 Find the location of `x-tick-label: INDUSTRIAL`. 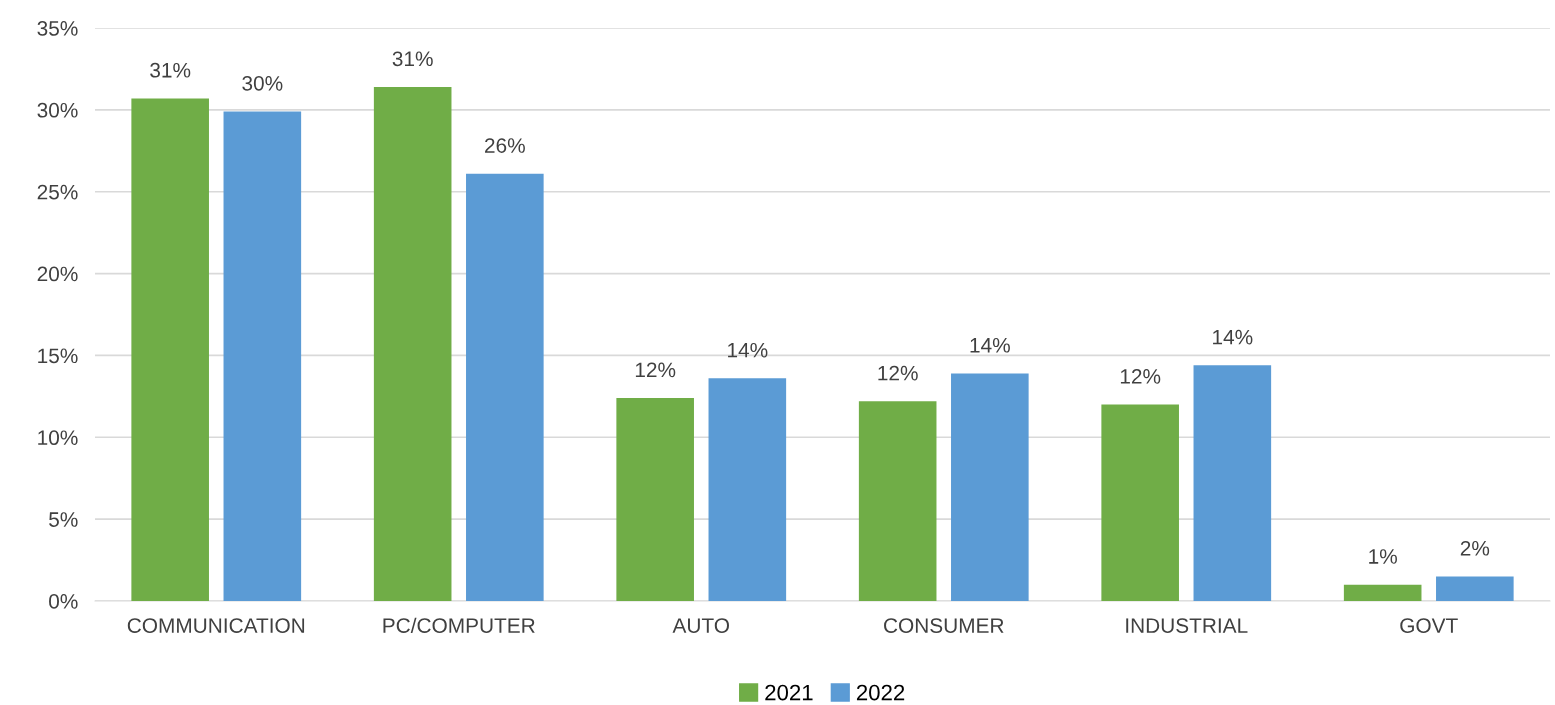

x-tick-label: INDUSTRIAL is located at coordinates (1187, 625).